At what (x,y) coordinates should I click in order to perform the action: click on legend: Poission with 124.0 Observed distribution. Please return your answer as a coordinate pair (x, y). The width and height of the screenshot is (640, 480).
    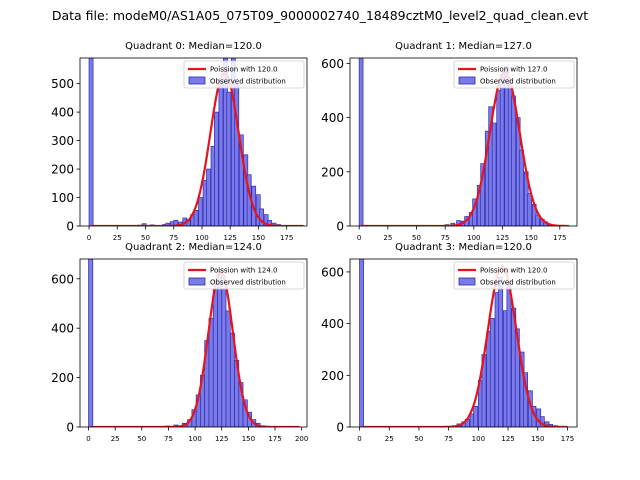
    Looking at the image, I should click on (244, 275).